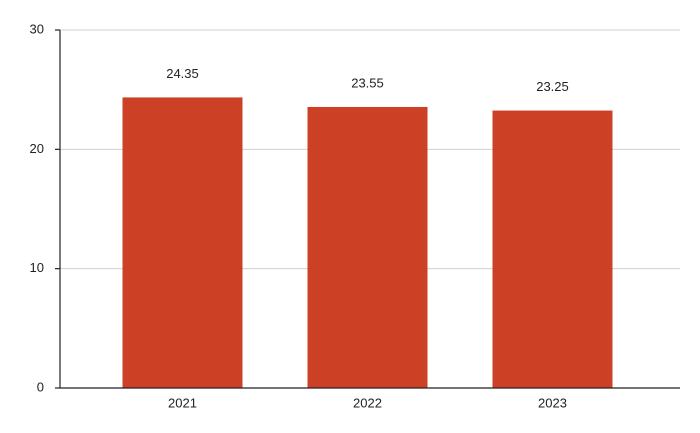 The image size is (700, 433). Describe the element at coordinates (367, 82) in the screenshot. I see `data-label: 23.55` at that location.